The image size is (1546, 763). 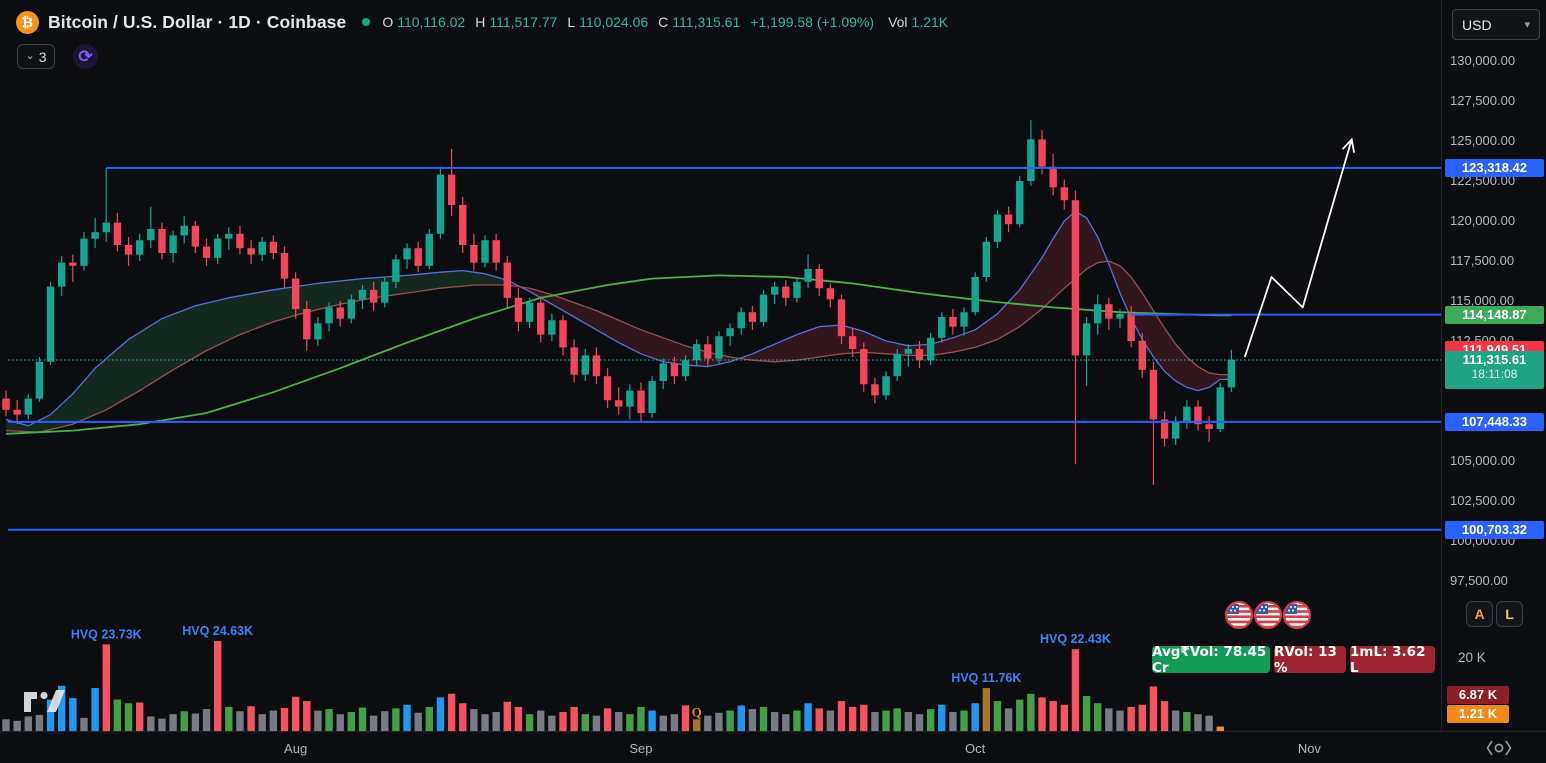 What do you see at coordinates (1479, 614) in the screenshot?
I see `auto-scale-button: A` at bounding box center [1479, 614].